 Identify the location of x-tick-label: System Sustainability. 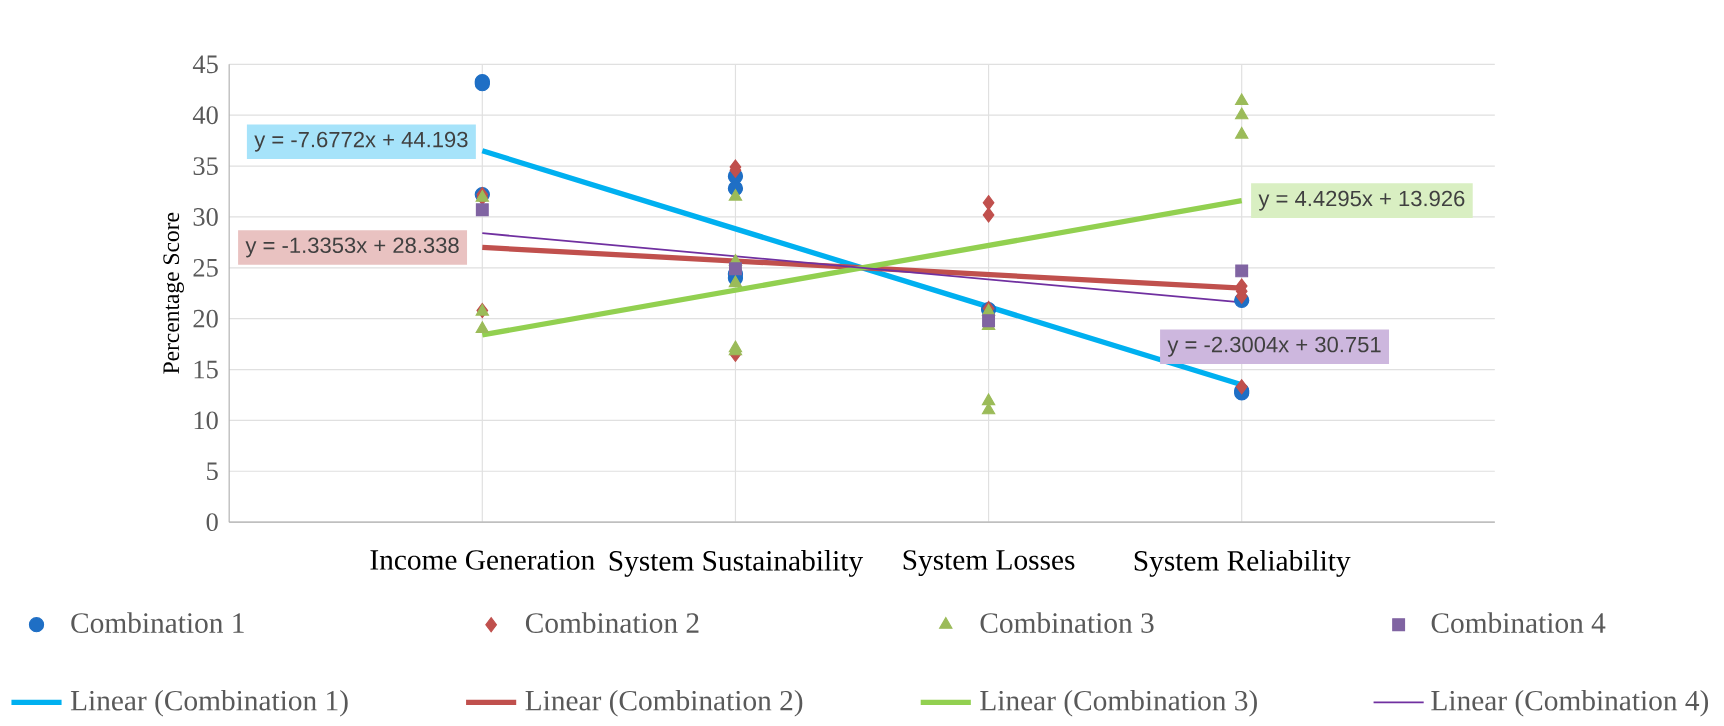
(736, 563).